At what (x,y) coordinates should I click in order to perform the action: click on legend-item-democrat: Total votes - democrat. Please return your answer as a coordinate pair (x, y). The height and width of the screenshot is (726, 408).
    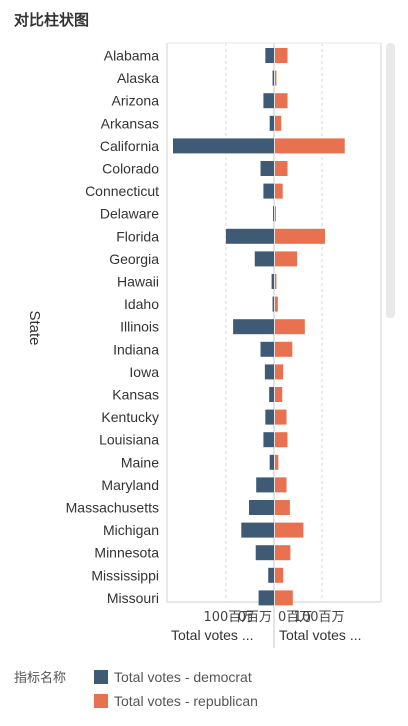
    Looking at the image, I should click on (173, 677).